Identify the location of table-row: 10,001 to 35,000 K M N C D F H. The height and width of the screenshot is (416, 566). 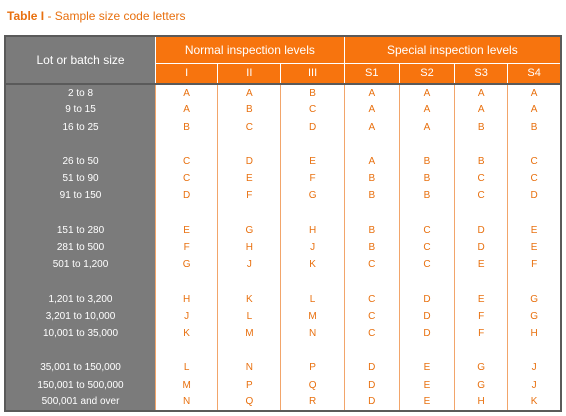
(283, 333).